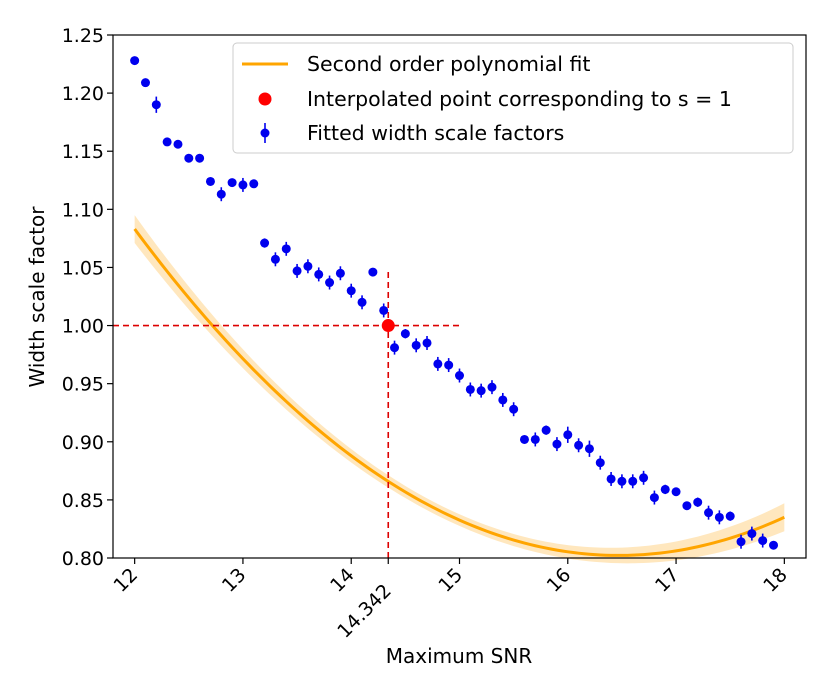  Describe the element at coordinates (83, 36) in the screenshot. I see `y-tick-label: 1.25` at that location.